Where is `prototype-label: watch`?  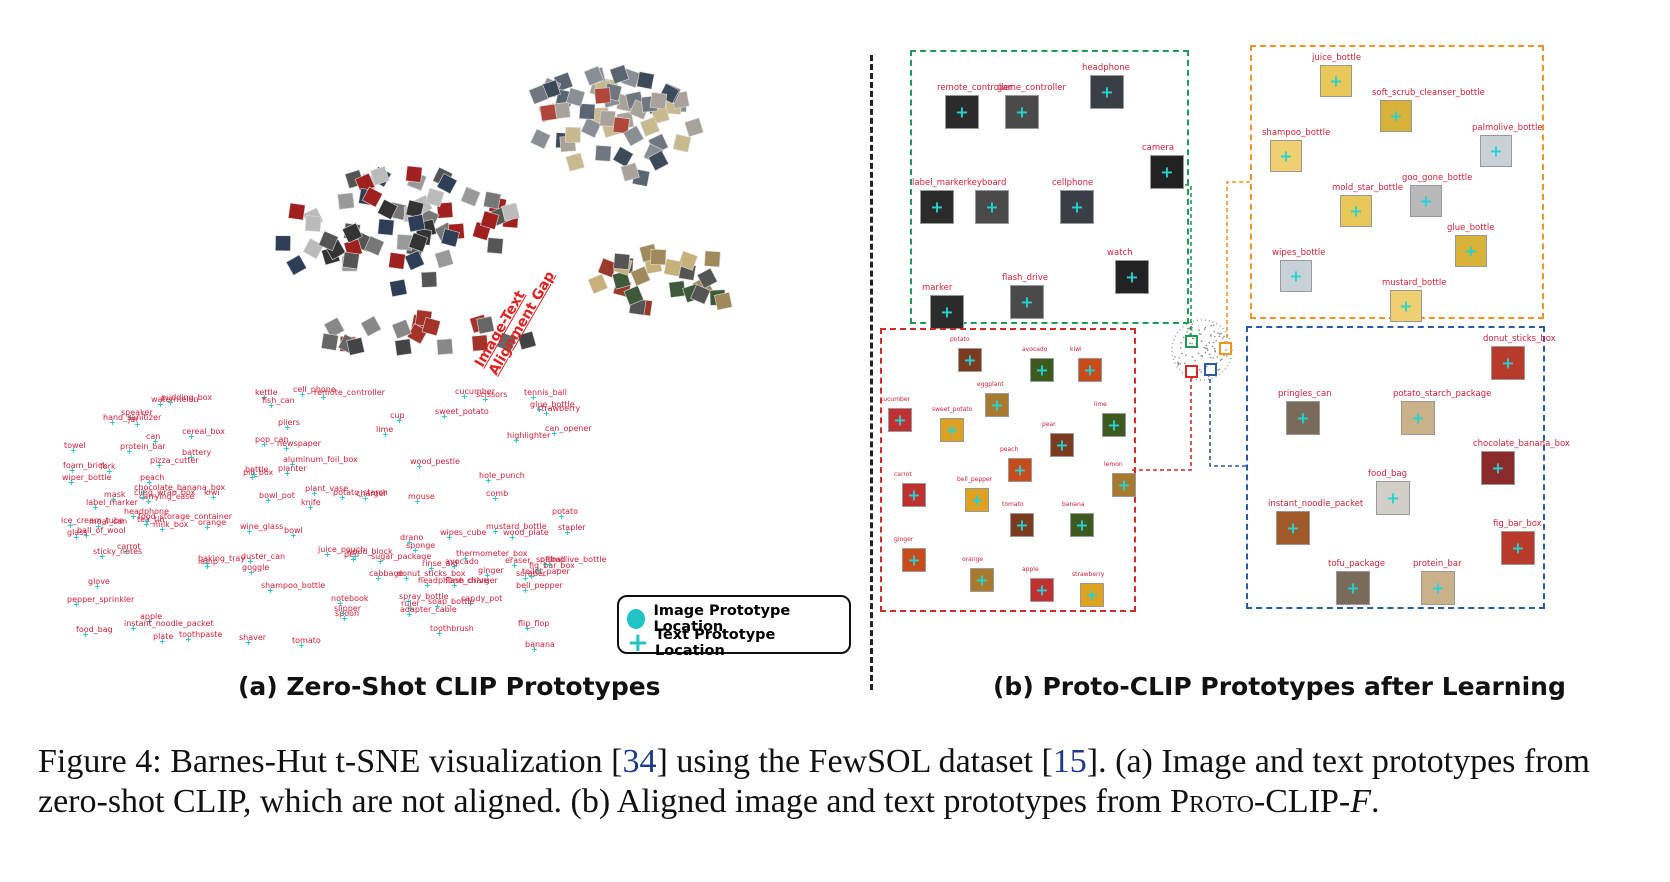 prototype-label: watch is located at coordinates (1120, 253).